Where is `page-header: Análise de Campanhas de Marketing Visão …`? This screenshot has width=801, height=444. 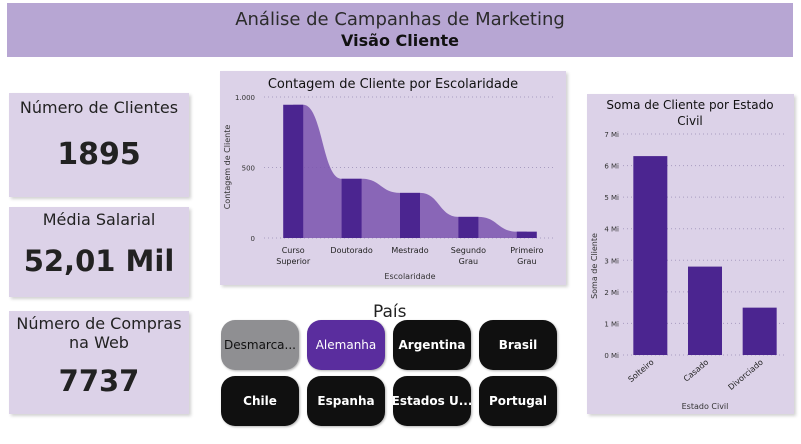 page-header: Análise de Campanhas de Marketing Visão … is located at coordinates (400, 30).